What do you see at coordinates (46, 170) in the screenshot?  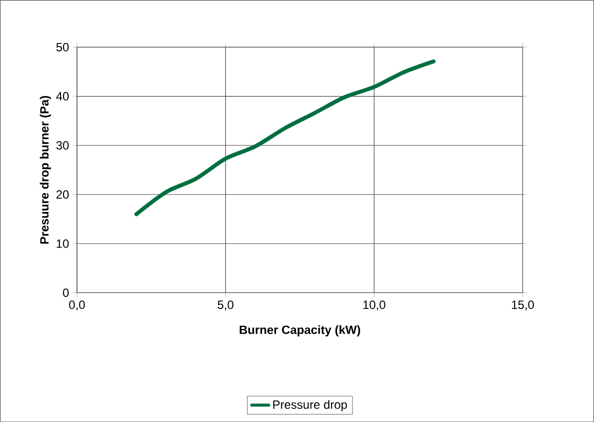 I see `y-axis-title: Presuure drop burner (Pa)` at bounding box center [46, 170].